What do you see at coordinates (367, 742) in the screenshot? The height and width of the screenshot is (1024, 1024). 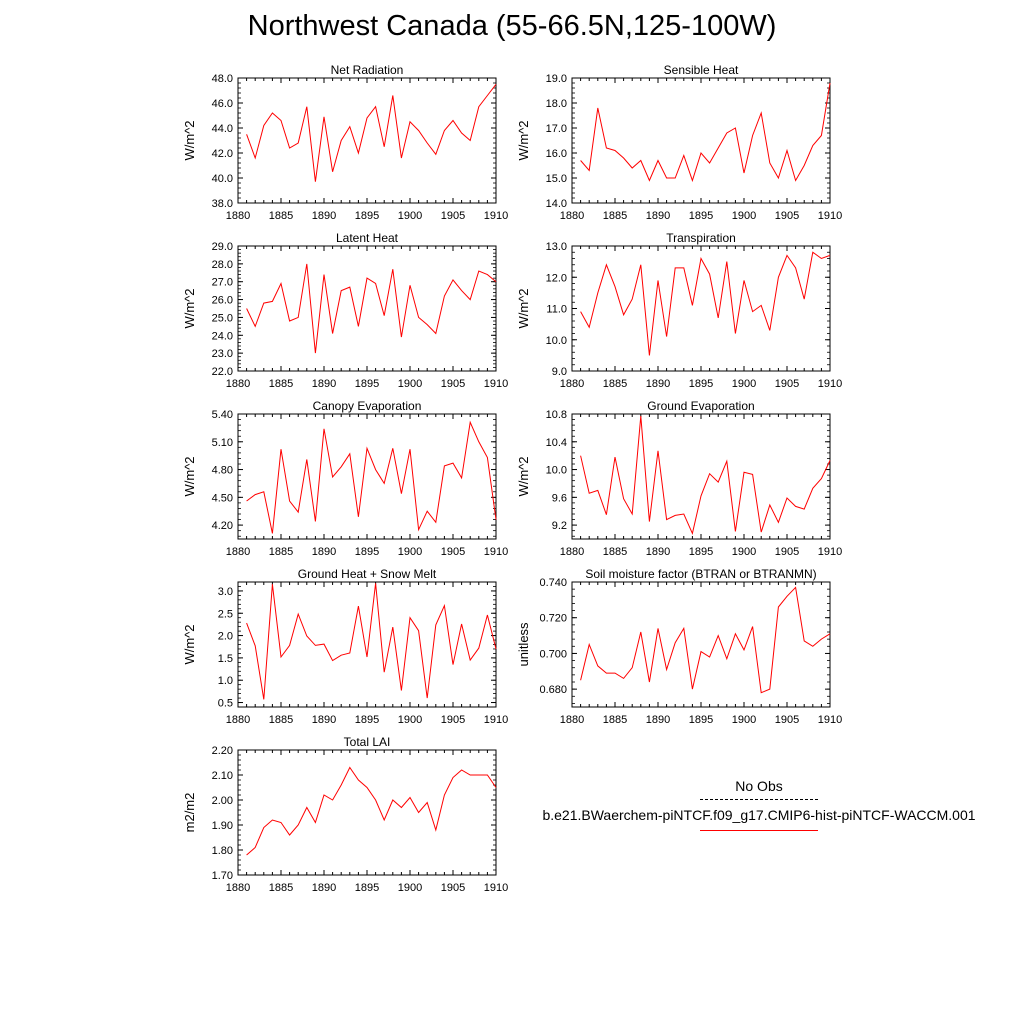 I see `chart-title: Total LAI` at bounding box center [367, 742].